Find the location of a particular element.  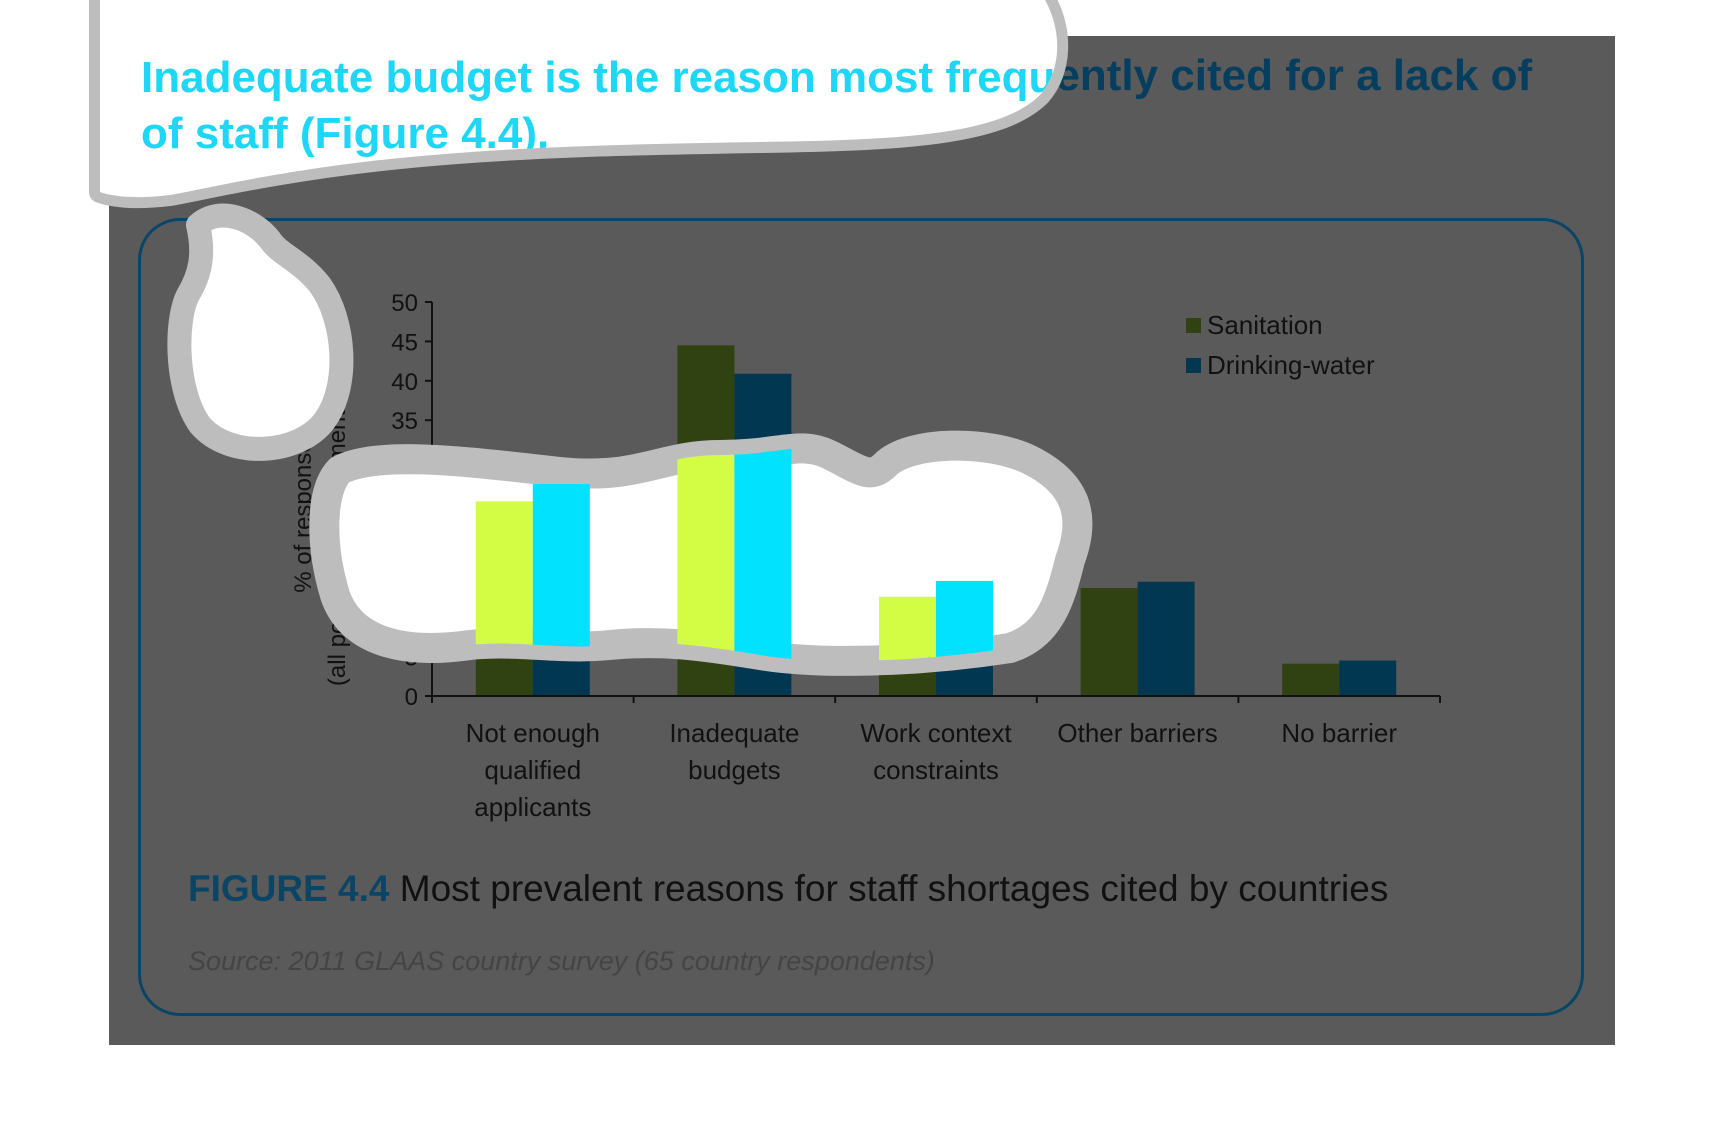

y-axis-label-line-1: % of responses is located at coordinates (303, 509).